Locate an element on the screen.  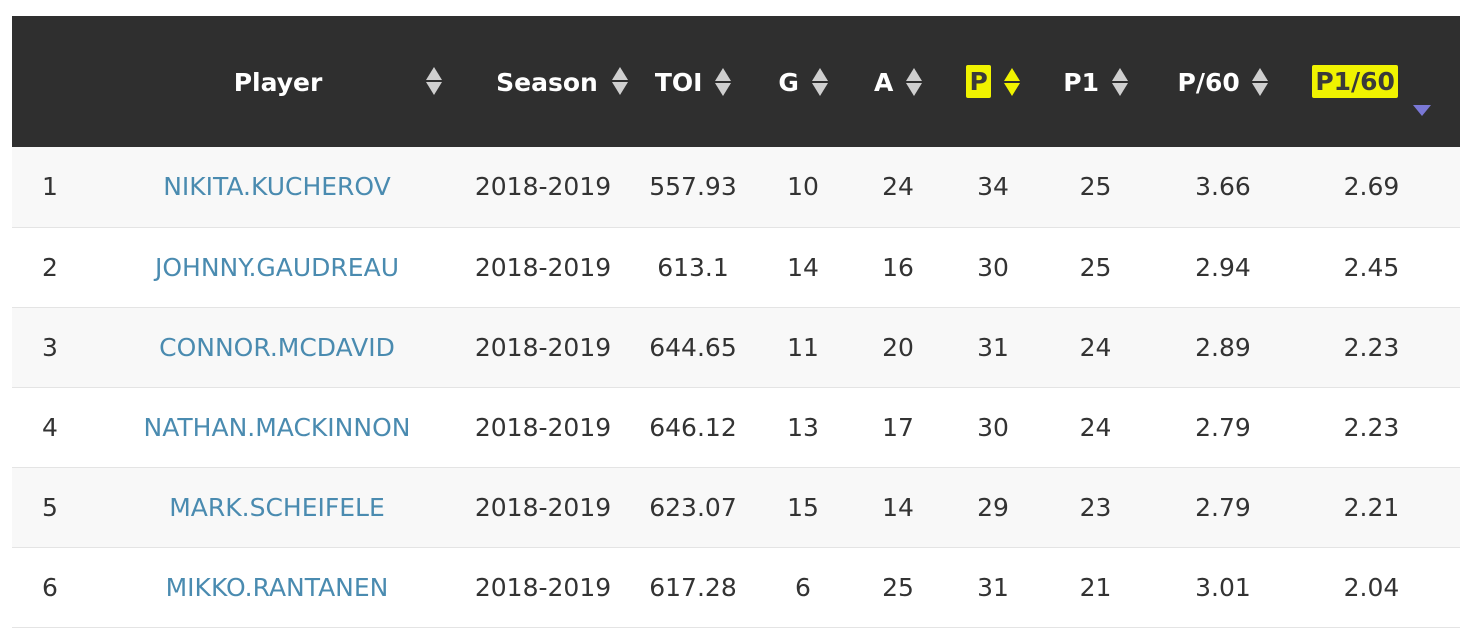
p60-column-header: P/60 is located at coordinates (1223, 81).